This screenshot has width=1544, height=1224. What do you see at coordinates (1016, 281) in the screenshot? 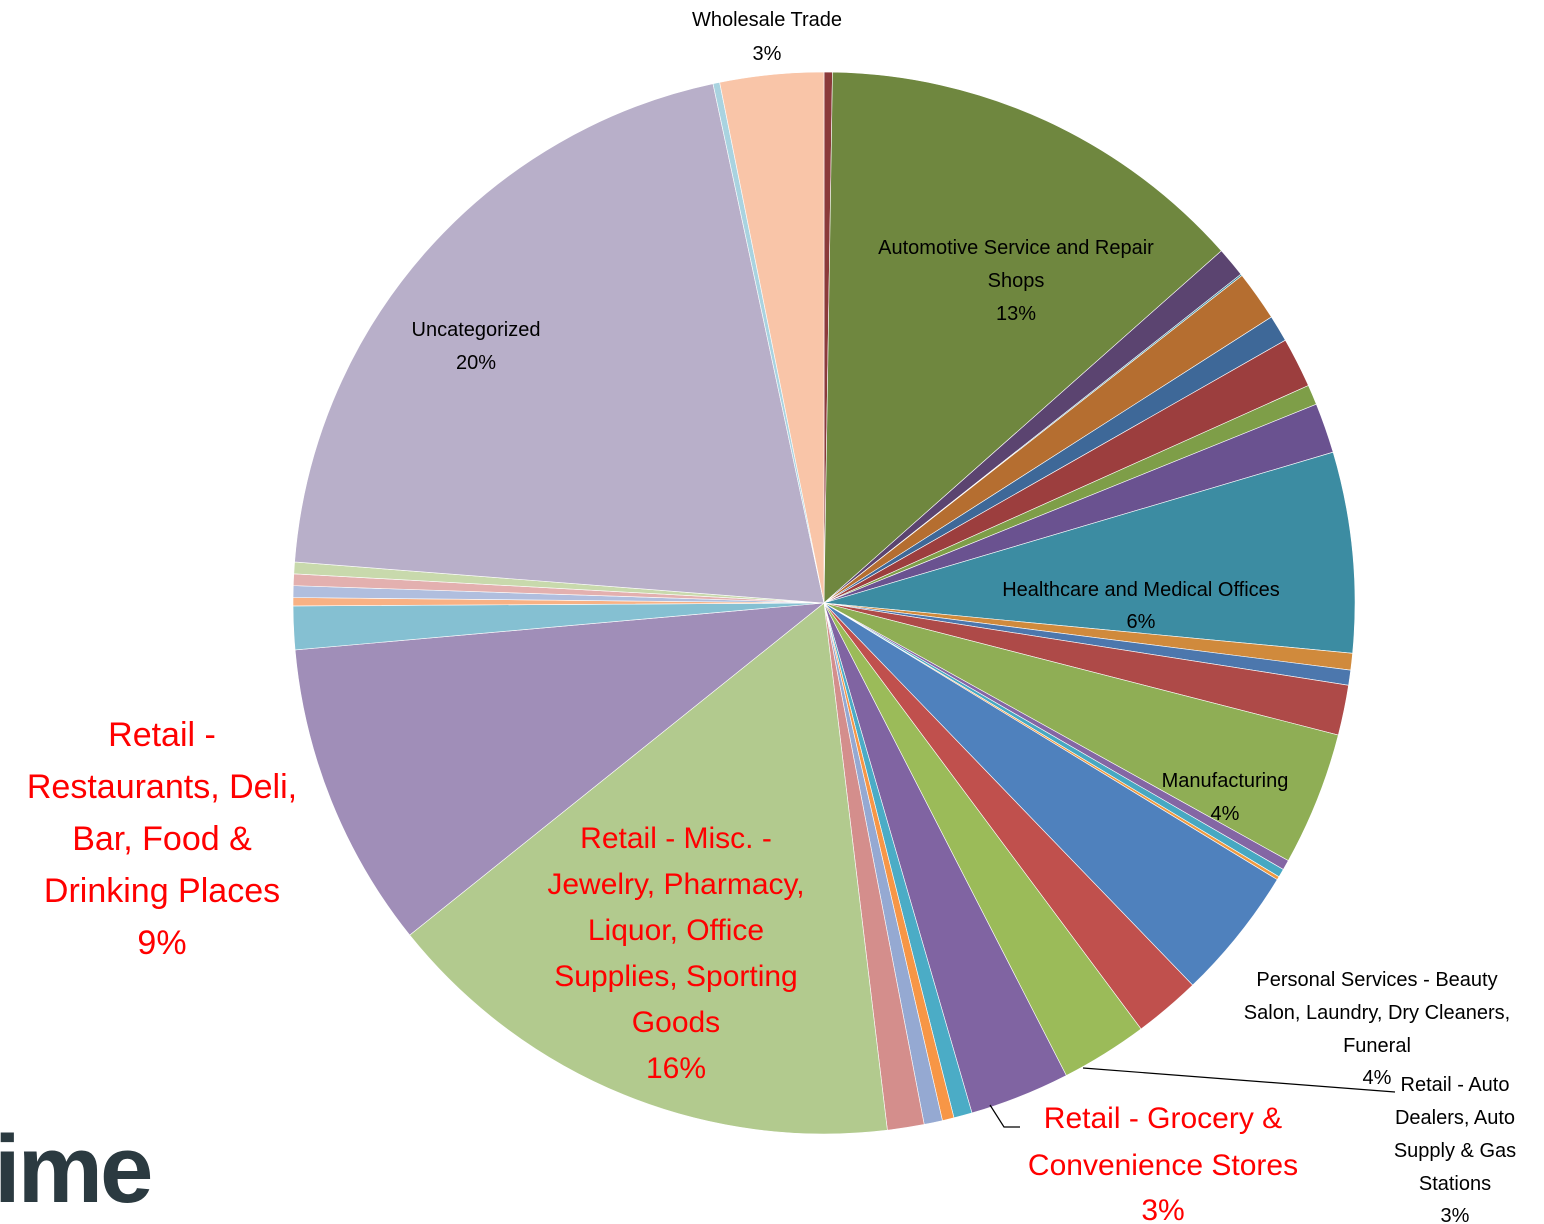
I see `label-automotive-line2: Shops` at bounding box center [1016, 281].